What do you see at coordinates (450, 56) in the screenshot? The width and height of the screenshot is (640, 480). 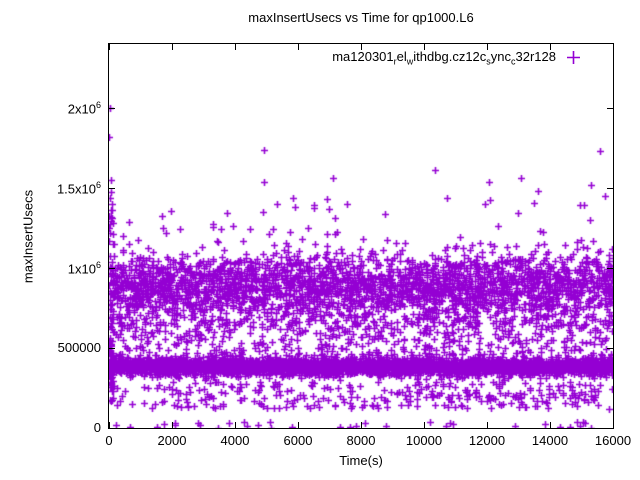 I see `legend-text-segment: ithdbg.cz12c` at bounding box center [450, 56].